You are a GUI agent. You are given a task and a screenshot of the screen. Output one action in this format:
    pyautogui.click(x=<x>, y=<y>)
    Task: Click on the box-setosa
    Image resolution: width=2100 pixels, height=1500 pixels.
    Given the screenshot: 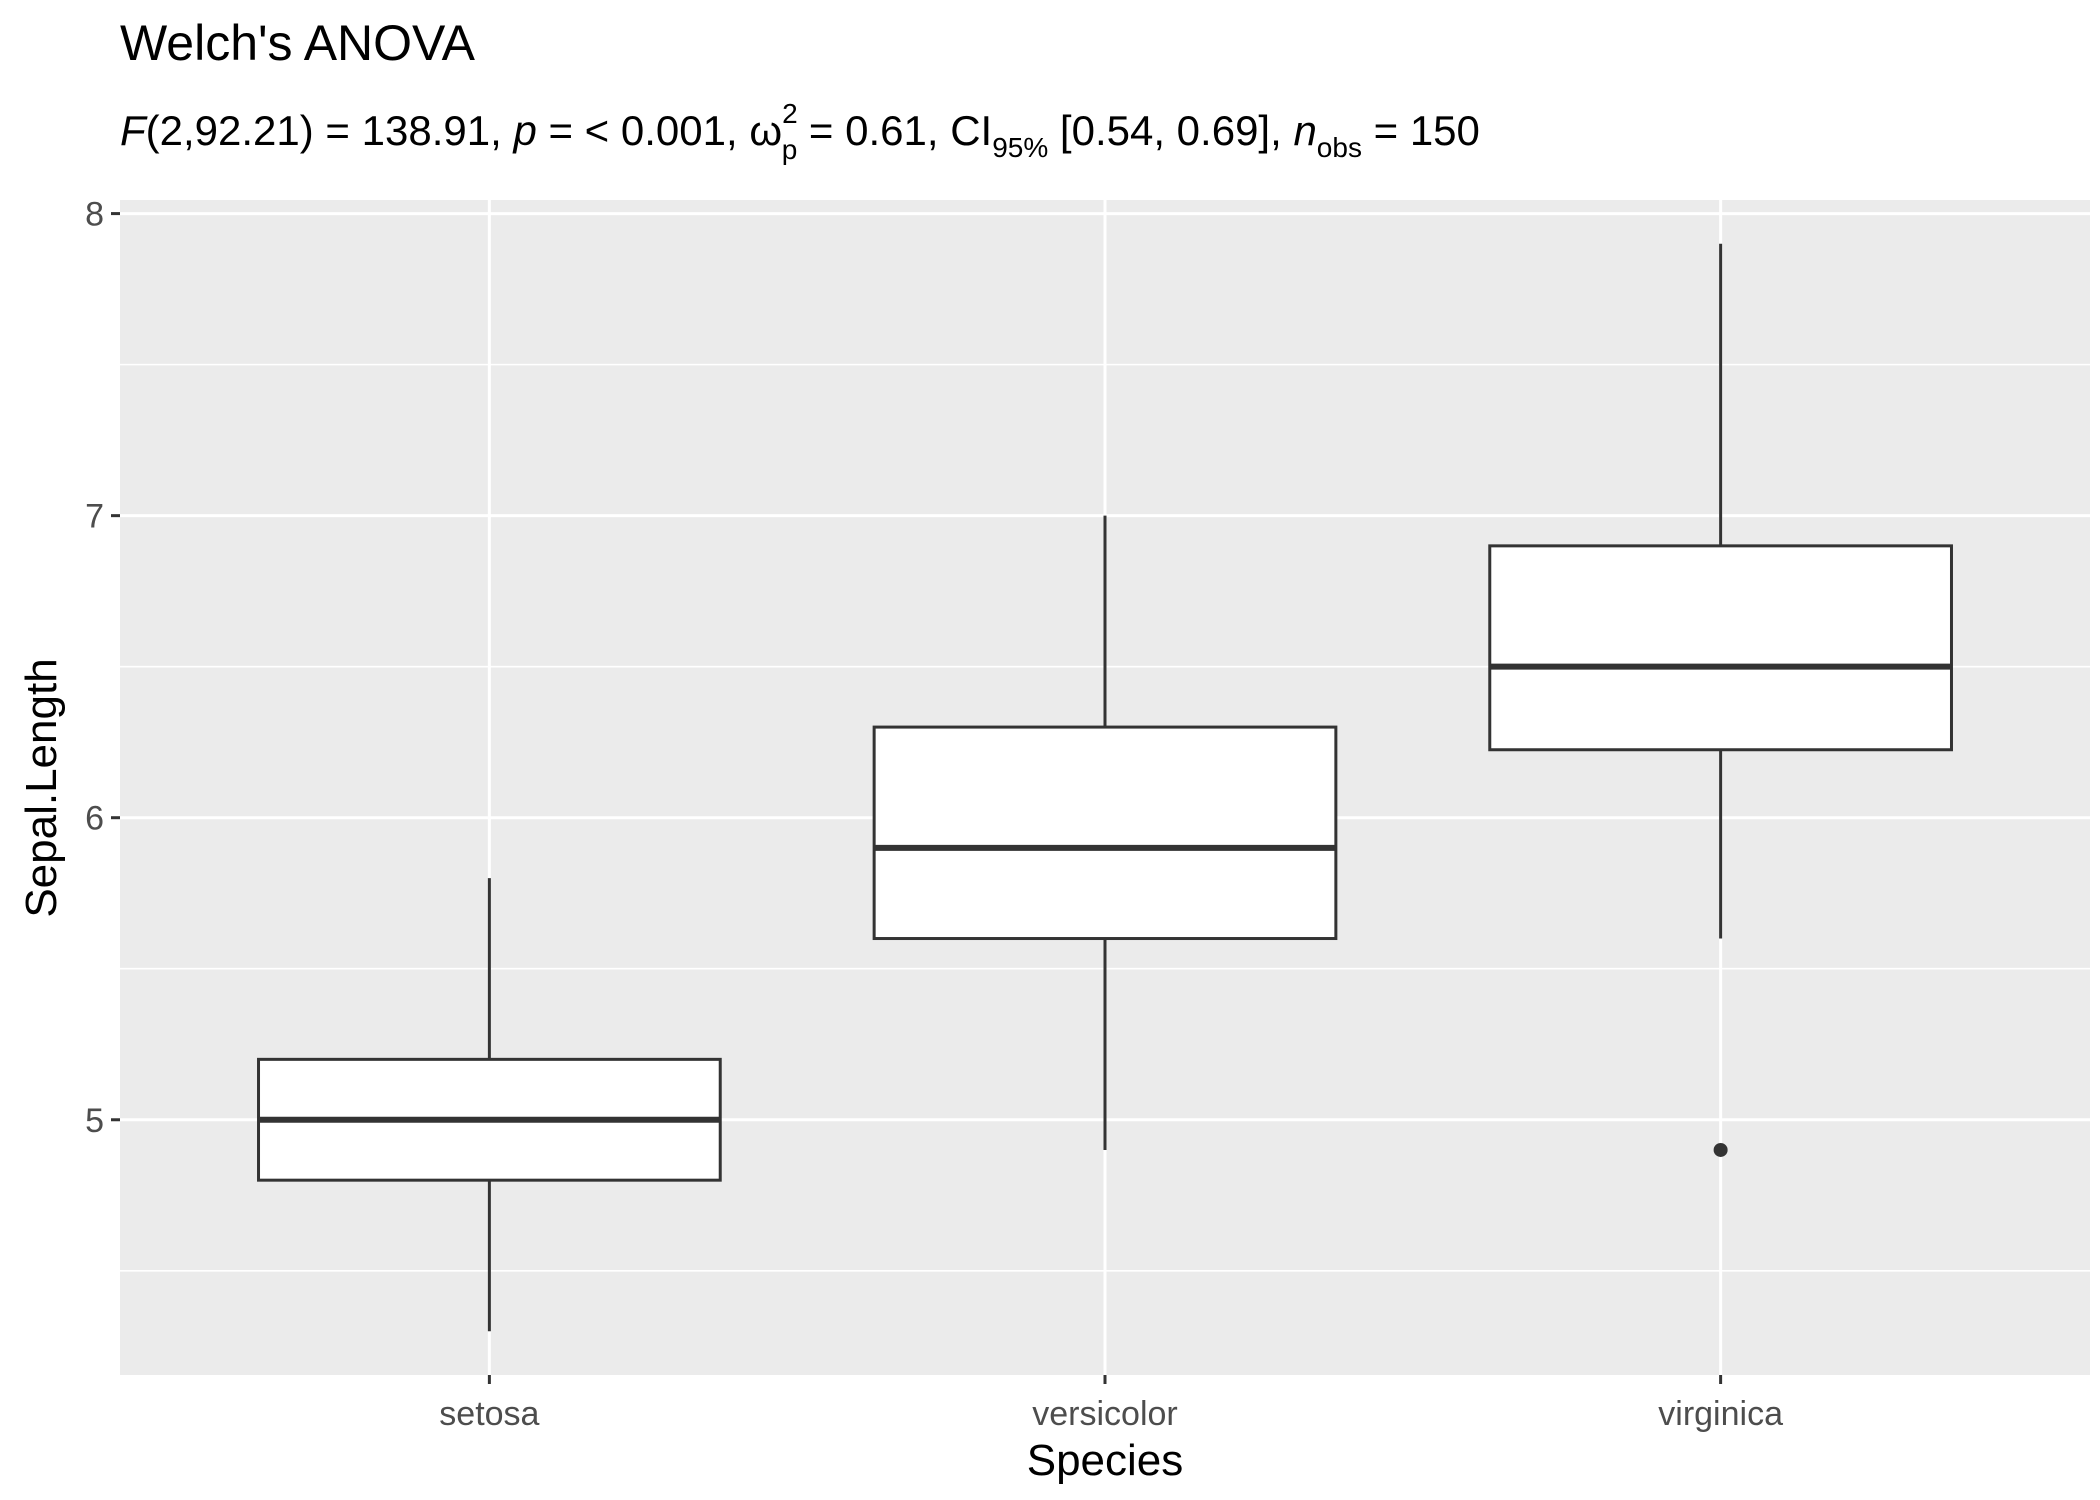 What is the action you would take?
    pyautogui.click(x=489, y=1105)
    